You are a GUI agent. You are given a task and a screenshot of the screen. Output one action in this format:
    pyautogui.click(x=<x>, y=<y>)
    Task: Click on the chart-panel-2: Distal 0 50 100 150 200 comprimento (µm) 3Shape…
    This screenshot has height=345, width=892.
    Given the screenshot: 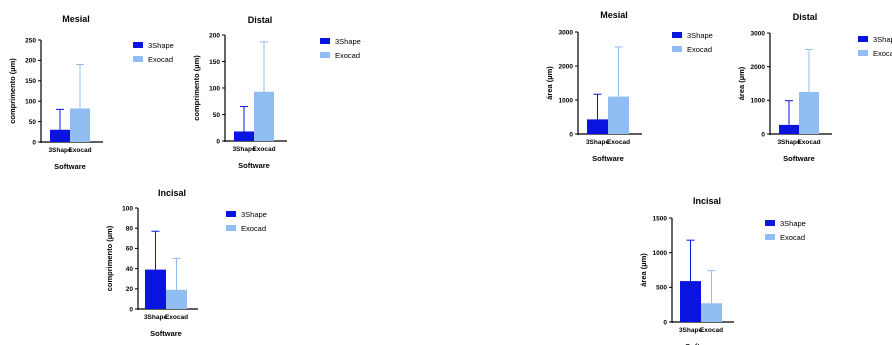 What is the action you would take?
    pyautogui.click(x=276, y=92)
    